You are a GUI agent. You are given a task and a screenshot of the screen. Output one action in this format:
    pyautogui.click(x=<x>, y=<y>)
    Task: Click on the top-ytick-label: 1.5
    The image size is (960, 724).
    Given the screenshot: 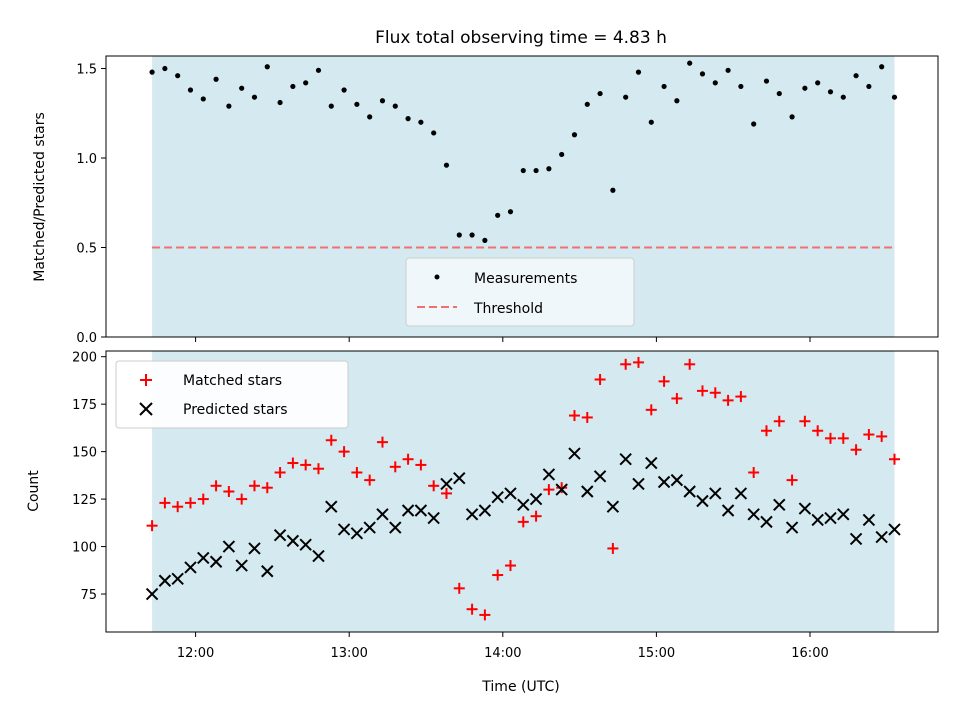 What is the action you would take?
    pyautogui.click(x=86, y=70)
    